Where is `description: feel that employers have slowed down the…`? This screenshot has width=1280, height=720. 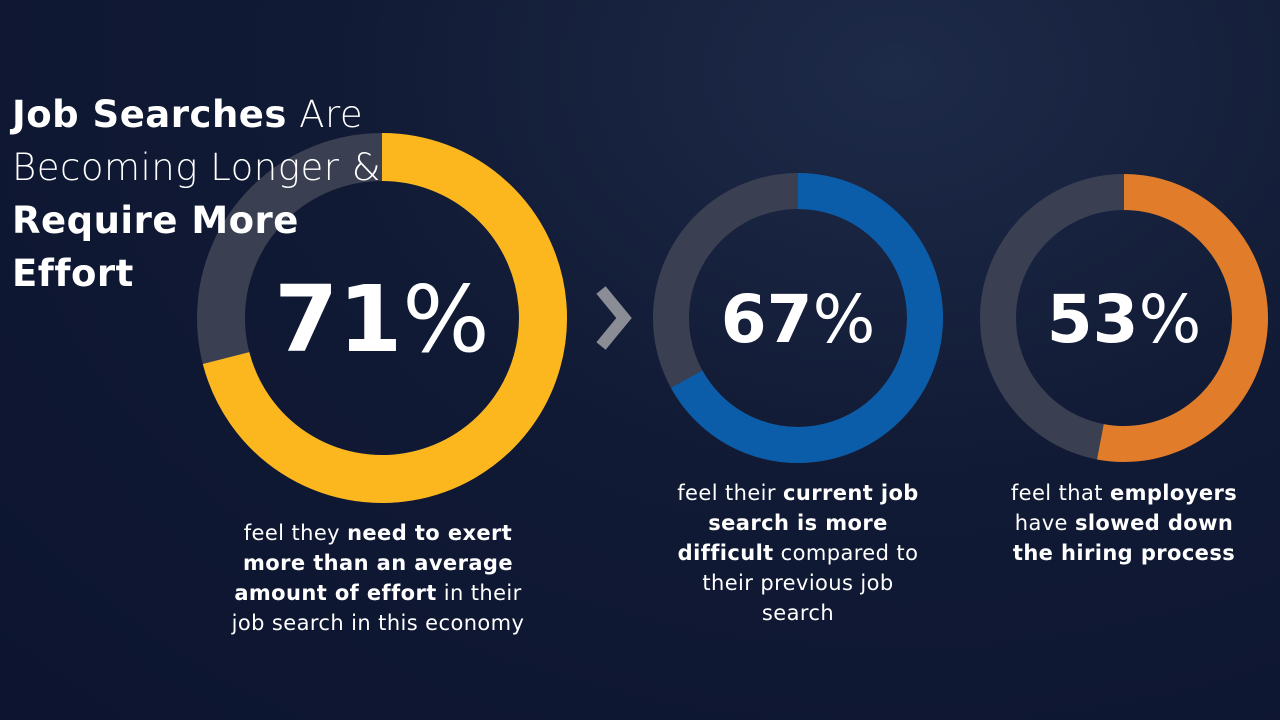
description: feel that employers have slowed down the… is located at coordinates (1124, 523).